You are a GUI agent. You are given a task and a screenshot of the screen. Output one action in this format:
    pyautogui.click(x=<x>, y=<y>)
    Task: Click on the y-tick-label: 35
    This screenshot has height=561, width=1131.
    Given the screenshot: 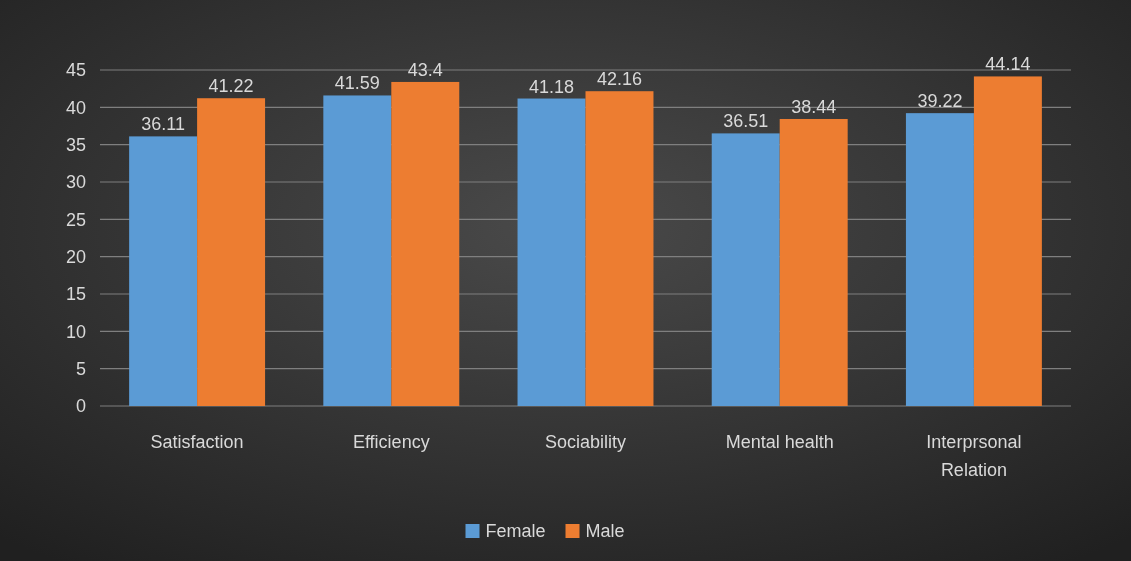 What is the action you would take?
    pyautogui.click(x=75, y=144)
    